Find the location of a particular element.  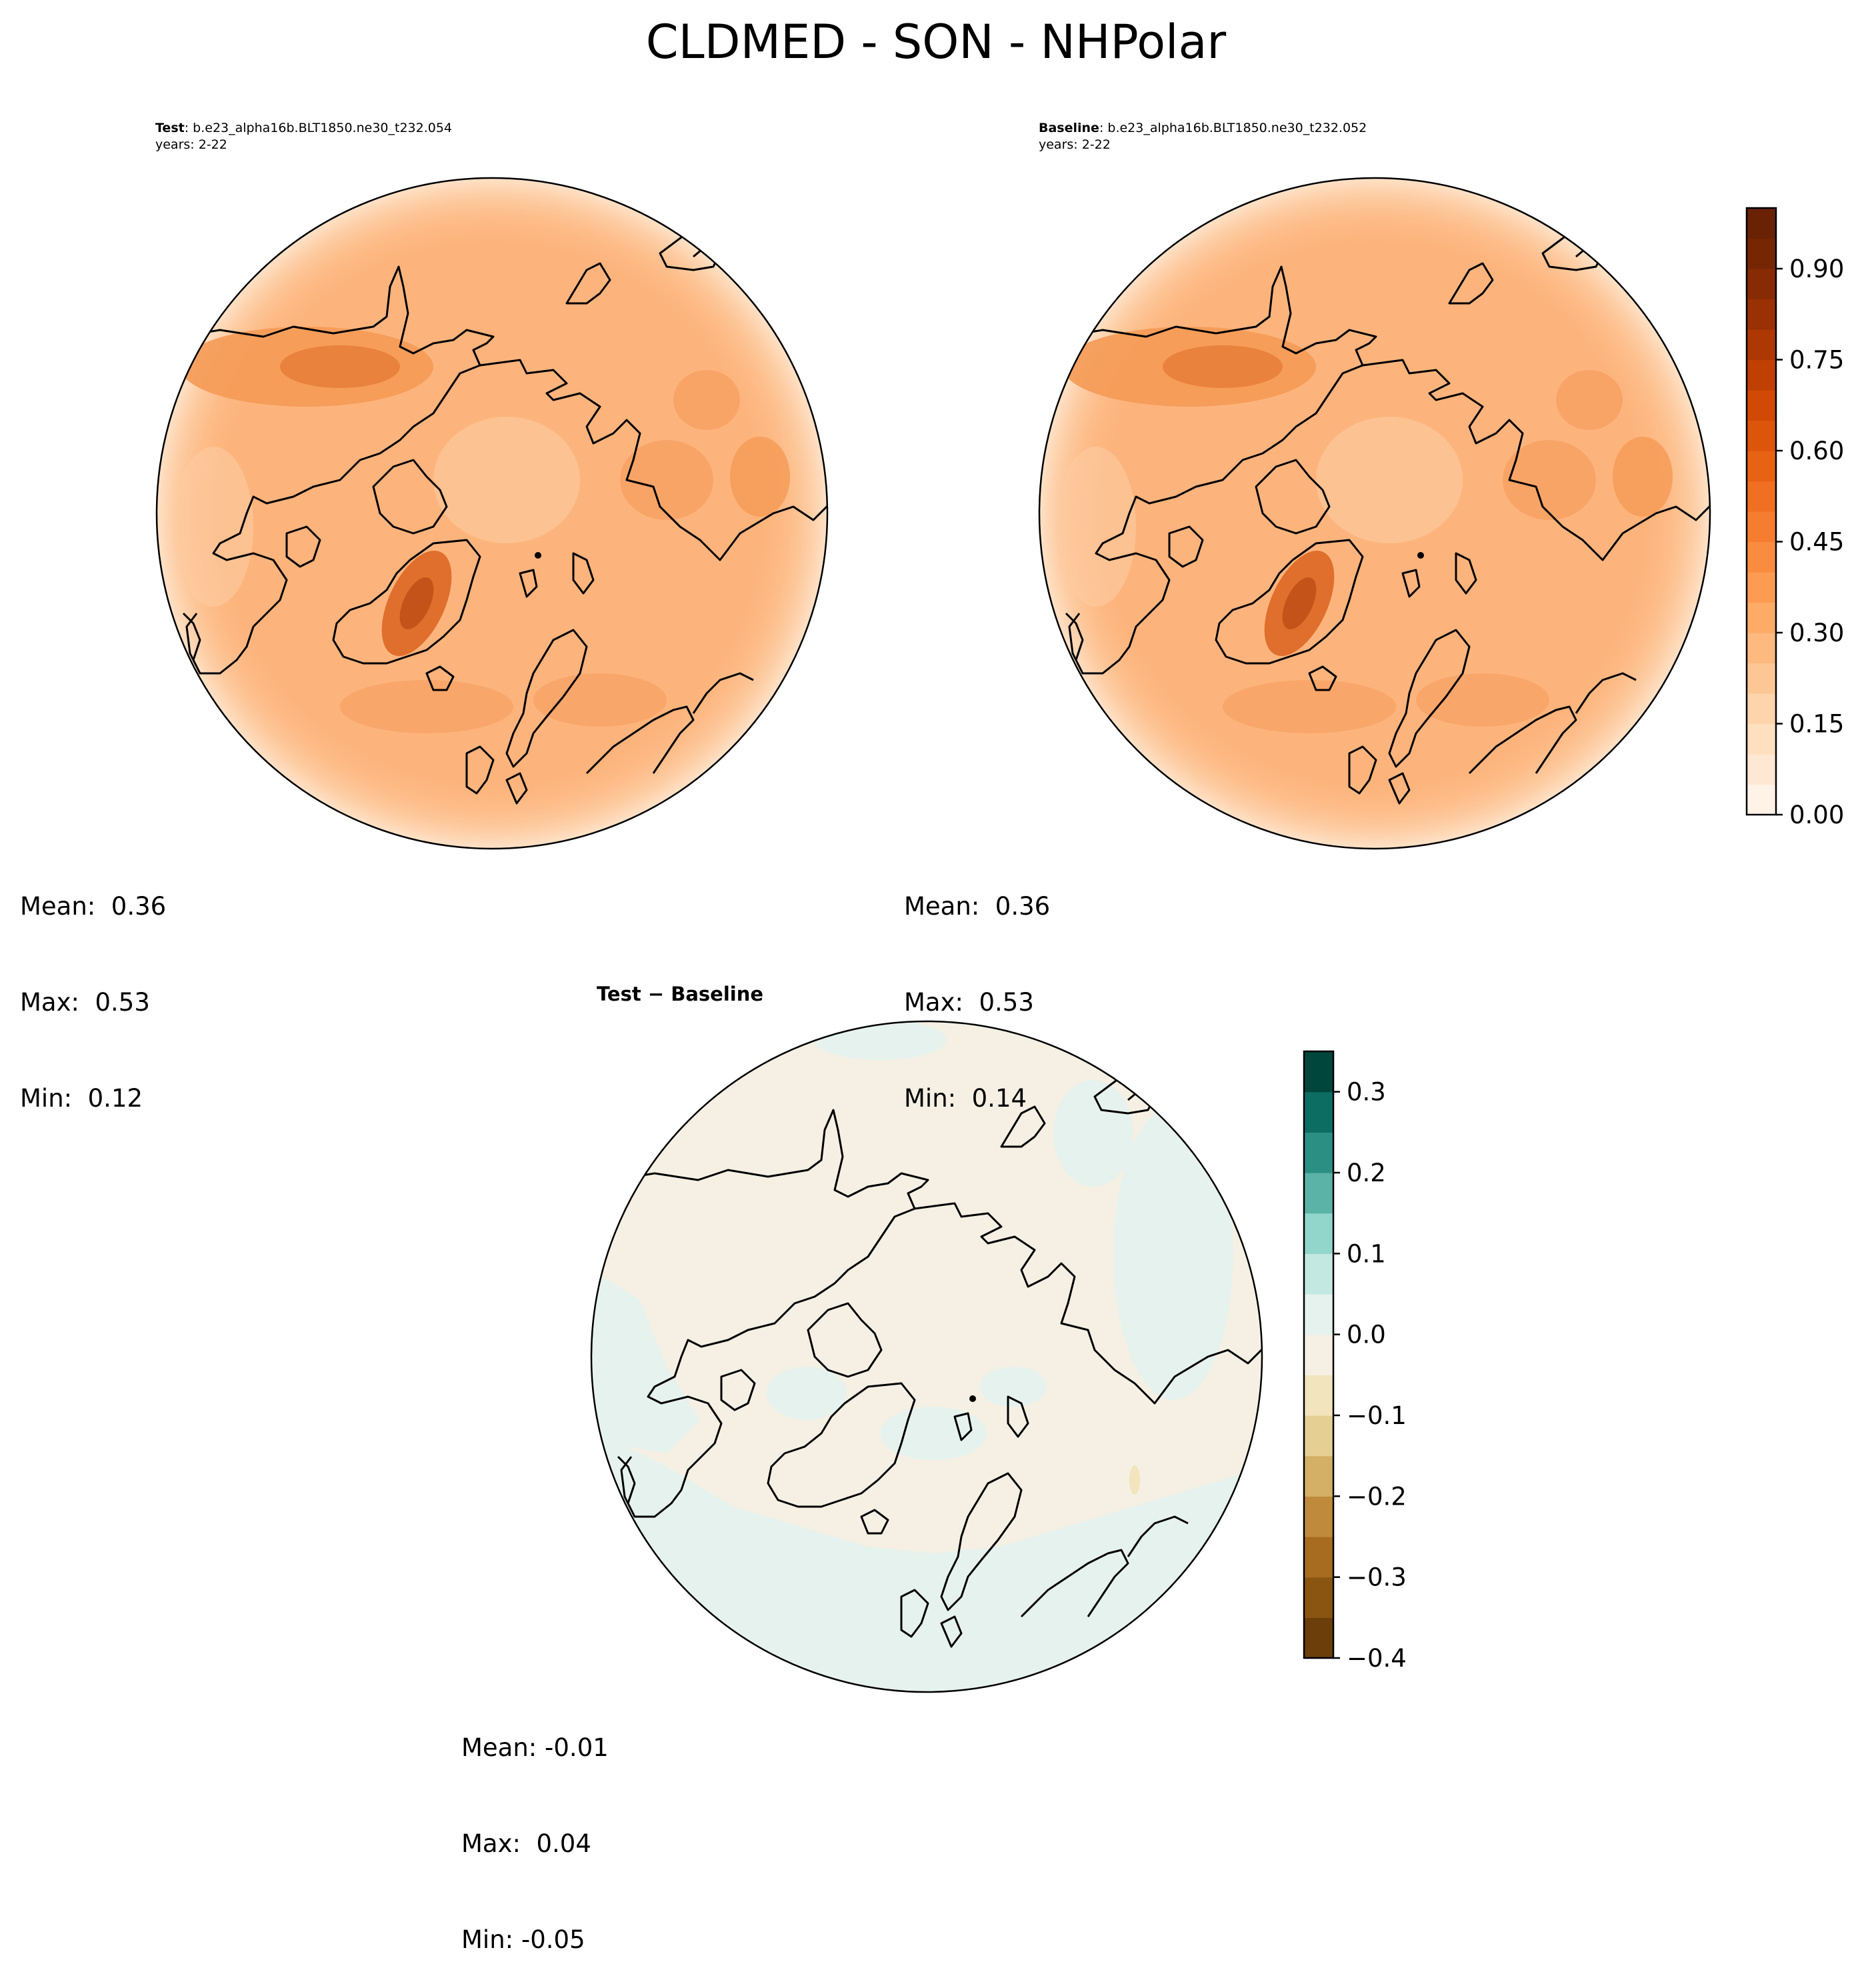

colorbar-diff: −0.4 −0.3 −0.2 −0.1 0.0 0.1 0.2 0.3 is located at coordinates (1355, 1361).